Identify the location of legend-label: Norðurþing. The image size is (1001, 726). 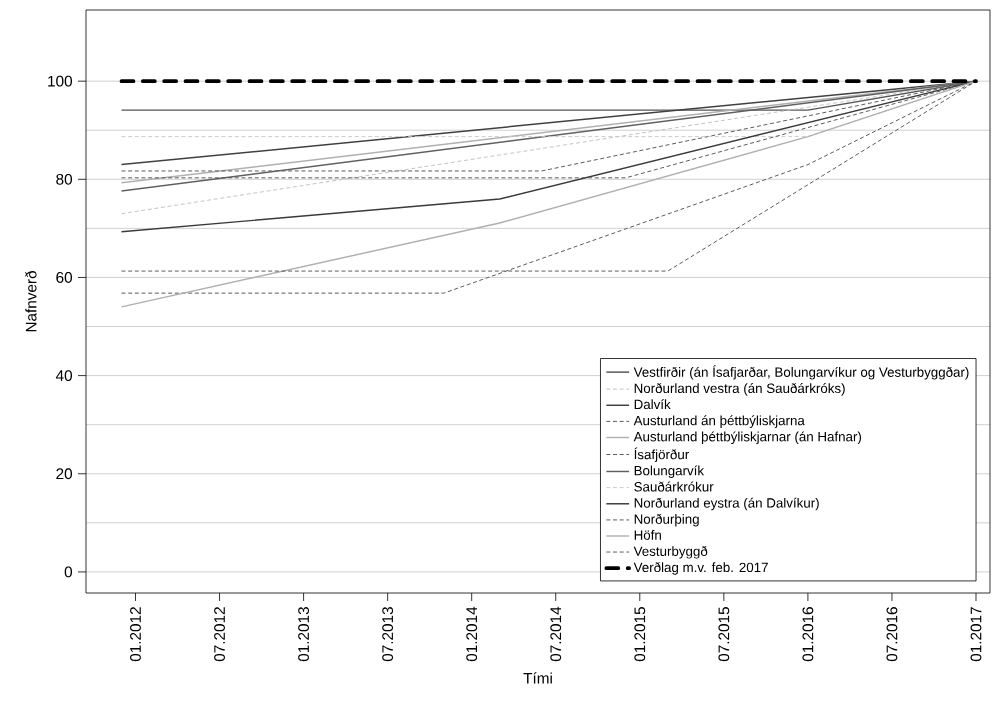
(666, 520).